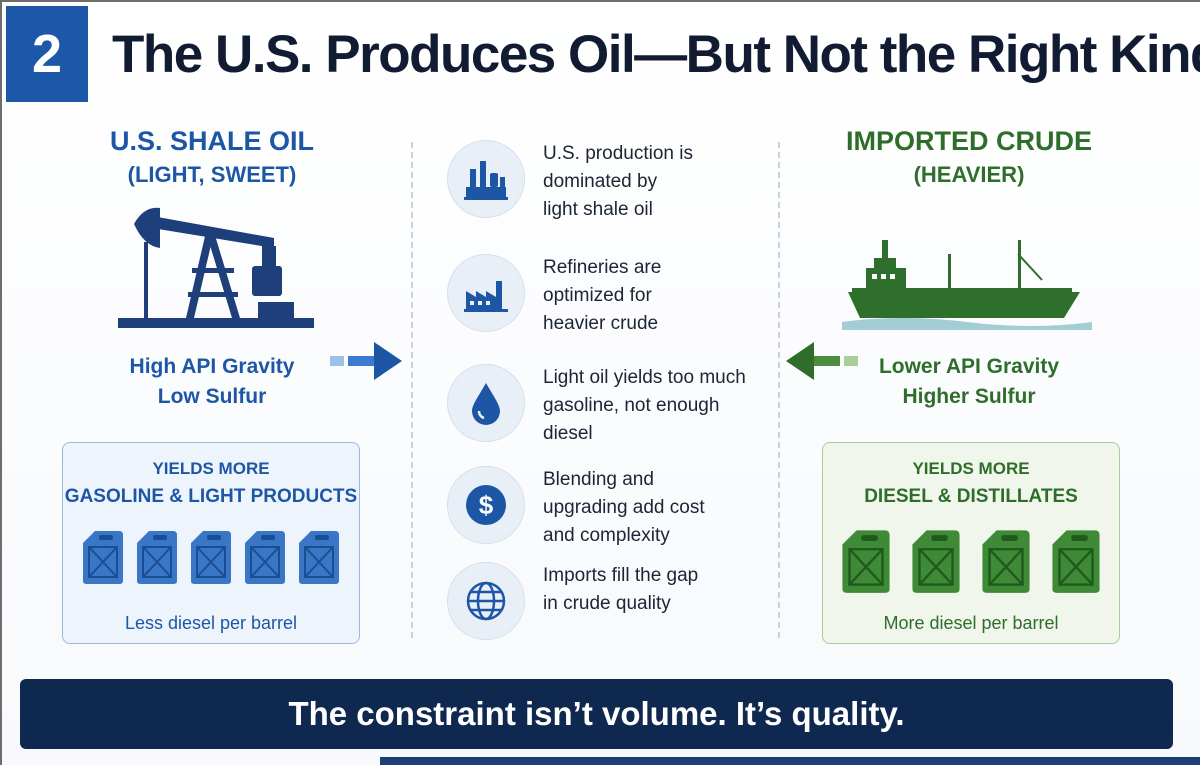  What do you see at coordinates (486, 601) in the screenshot?
I see `globe-icon` at bounding box center [486, 601].